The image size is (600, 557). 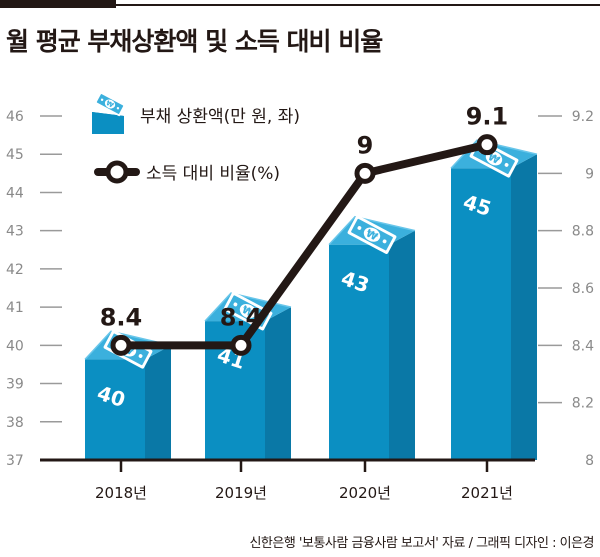 I want to click on category-label: 2021년, so click(x=487, y=493).